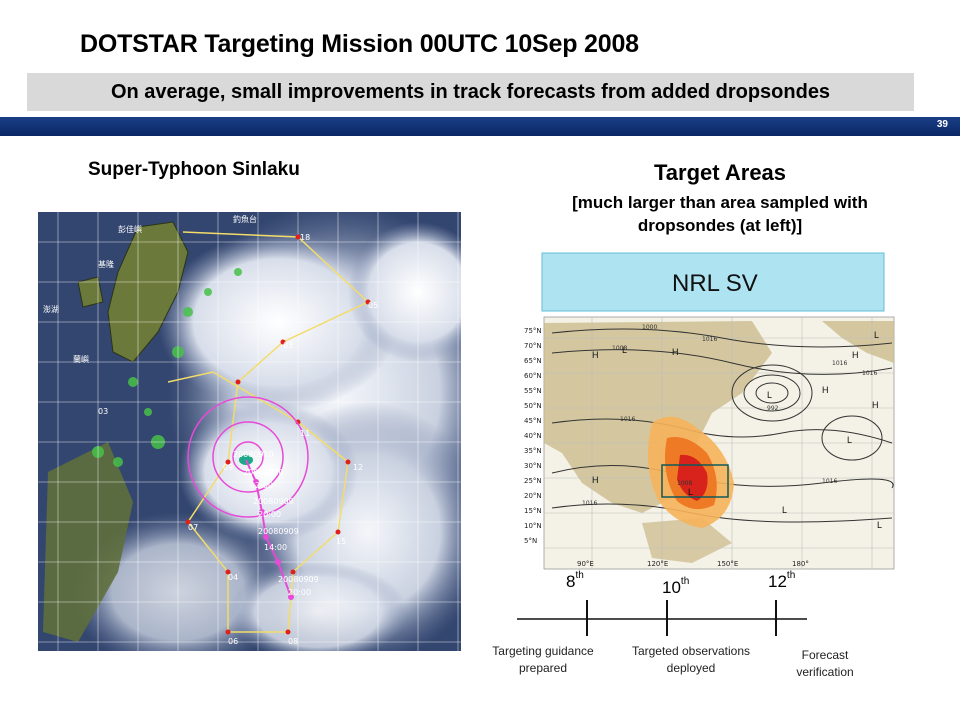  I want to click on svg-text: 基隆, so click(106, 264).